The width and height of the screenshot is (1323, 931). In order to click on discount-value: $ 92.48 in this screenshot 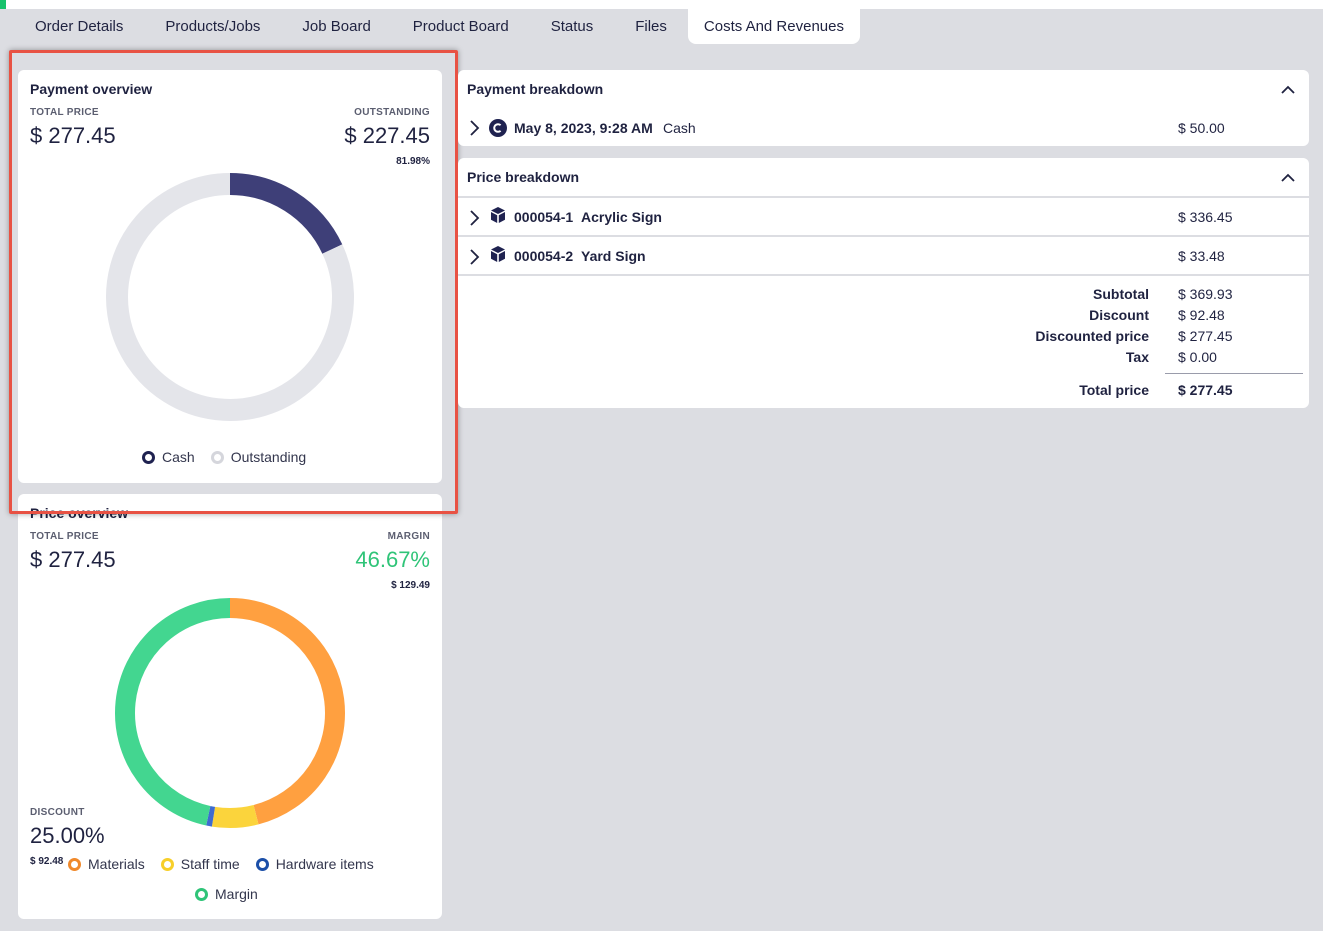, I will do `click(47, 861)`.